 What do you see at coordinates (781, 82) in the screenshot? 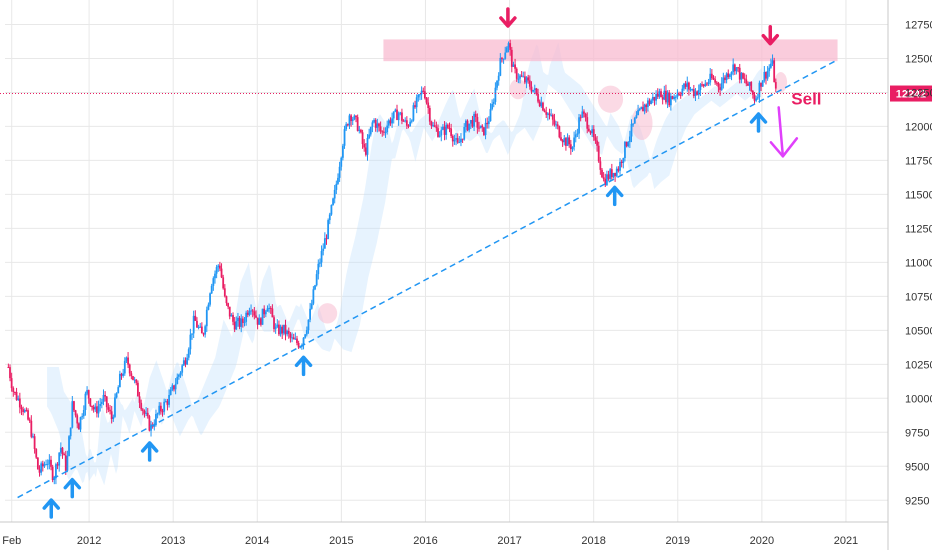
I see `bearish-cloud-patch` at bounding box center [781, 82].